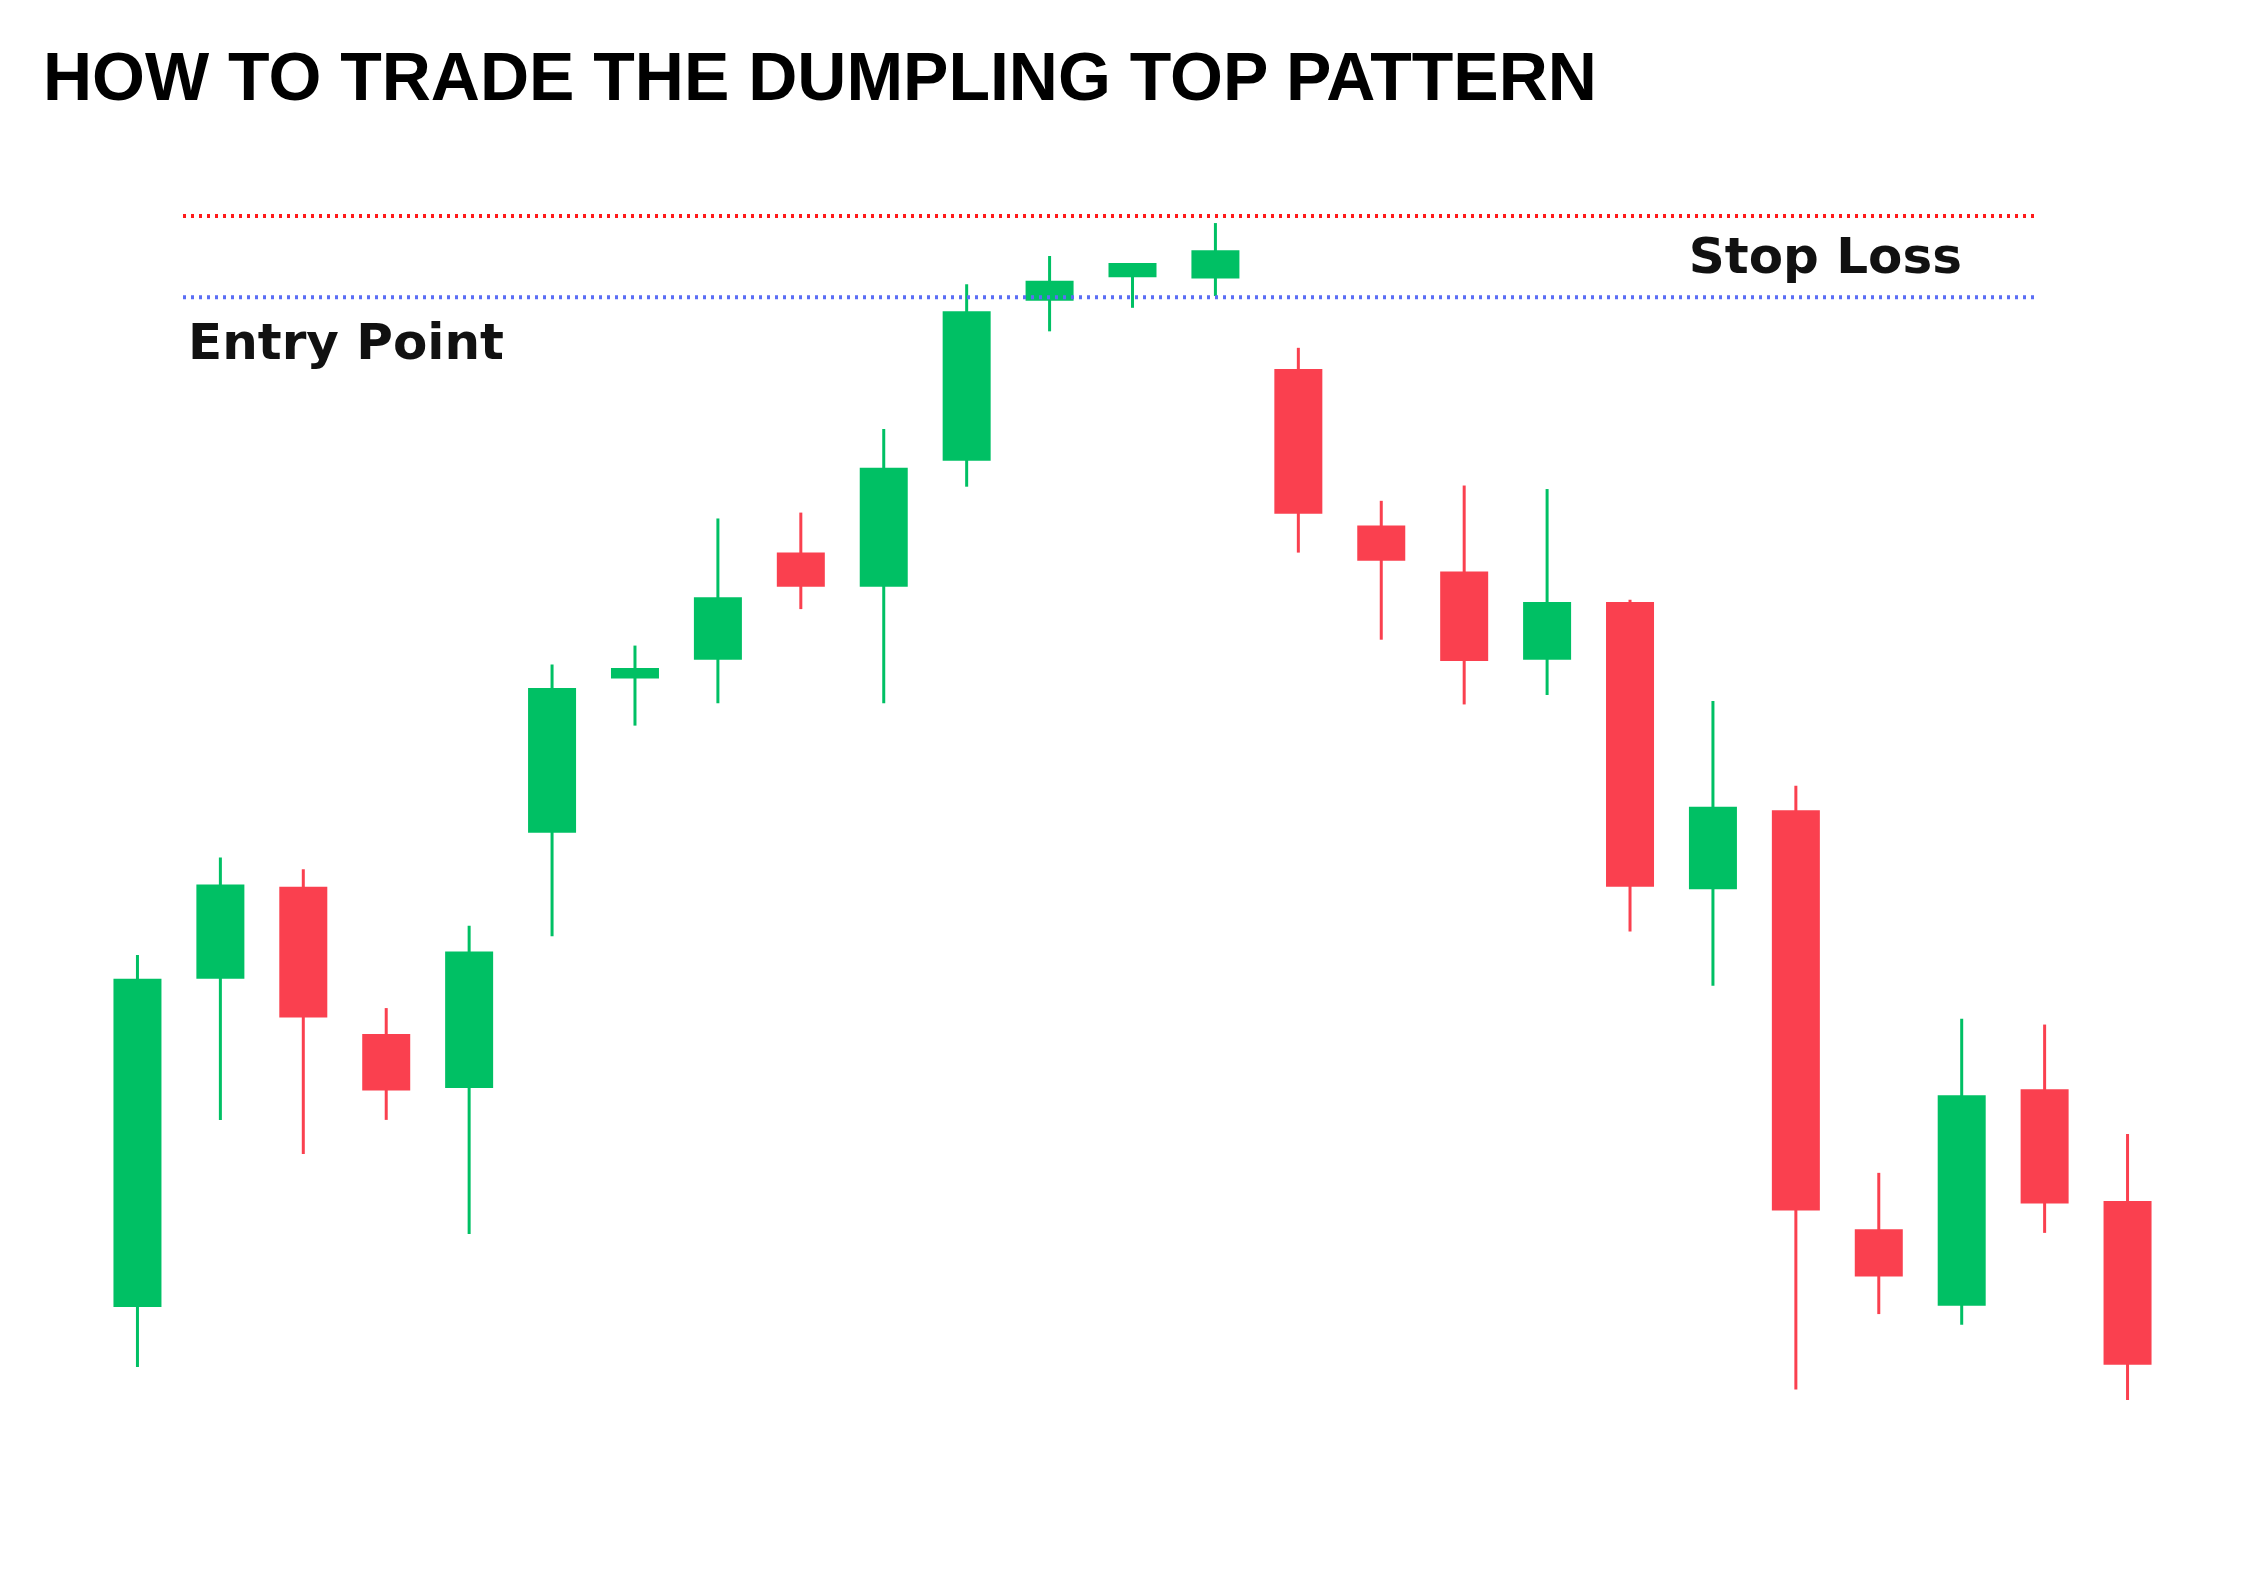 The width and height of the screenshot is (2245, 1587). I want to click on ref-line-label: Stop Loss, so click(1825, 256).